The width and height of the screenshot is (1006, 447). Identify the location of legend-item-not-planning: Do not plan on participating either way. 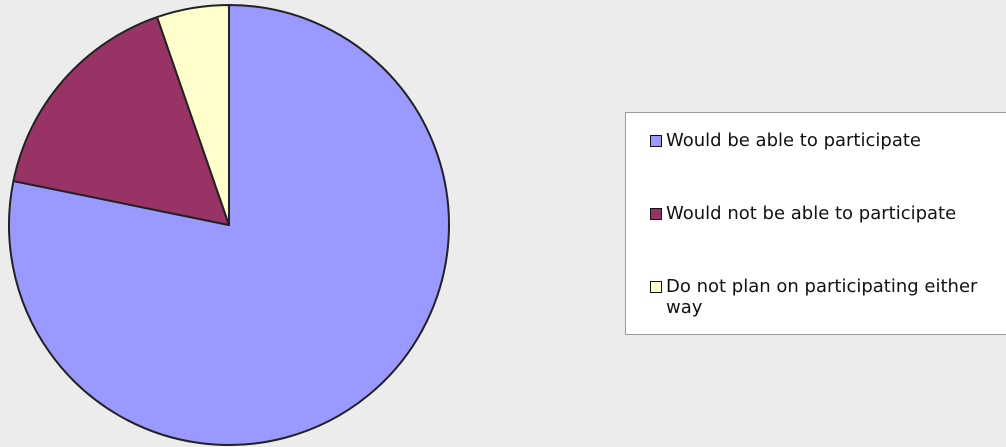
(825, 297).